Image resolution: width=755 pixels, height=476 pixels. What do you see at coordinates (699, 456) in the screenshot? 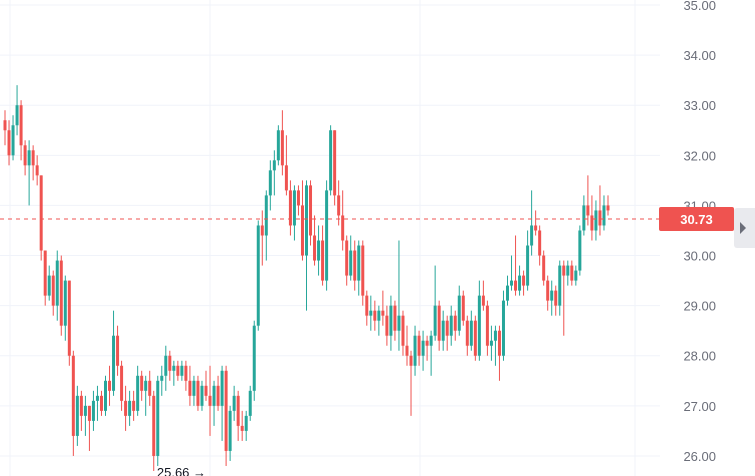
I see `y-tick-label: 26.00` at bounding box center [699, 456].